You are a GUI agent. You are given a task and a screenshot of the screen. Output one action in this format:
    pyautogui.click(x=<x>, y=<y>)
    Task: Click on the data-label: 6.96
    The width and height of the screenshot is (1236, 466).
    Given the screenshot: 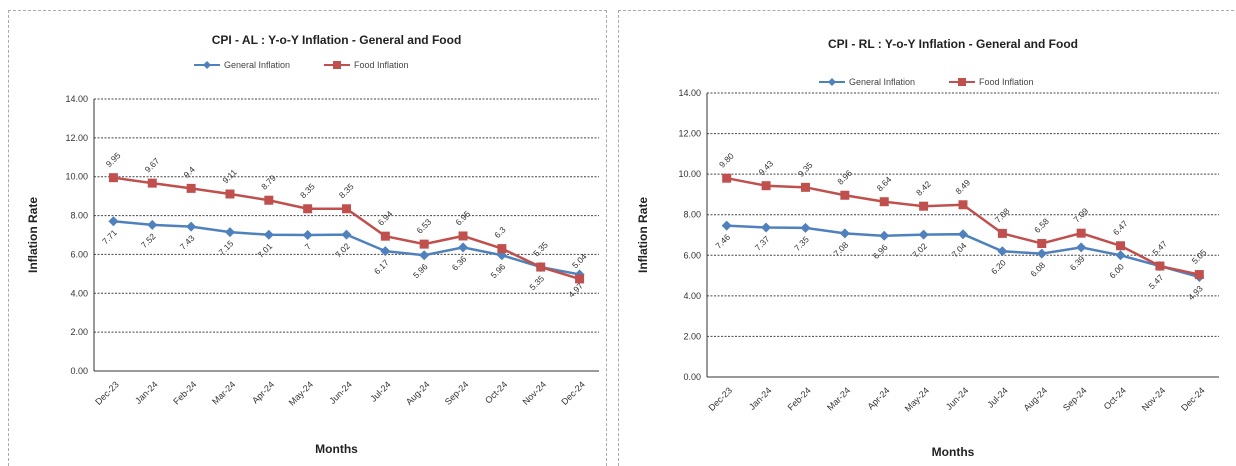 What is the action you would take?
    pyautogui.click(x=880, y=251)
    